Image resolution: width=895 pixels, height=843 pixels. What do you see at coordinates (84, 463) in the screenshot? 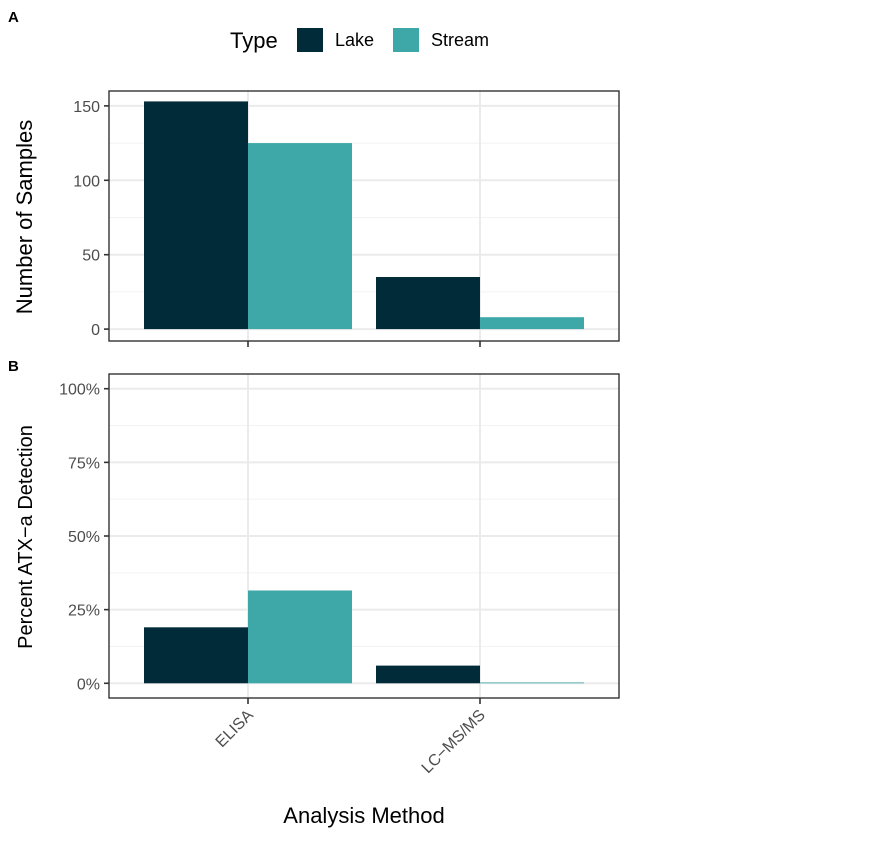
I see `y-tick-label: 75%` at bounding box center [84, 463].